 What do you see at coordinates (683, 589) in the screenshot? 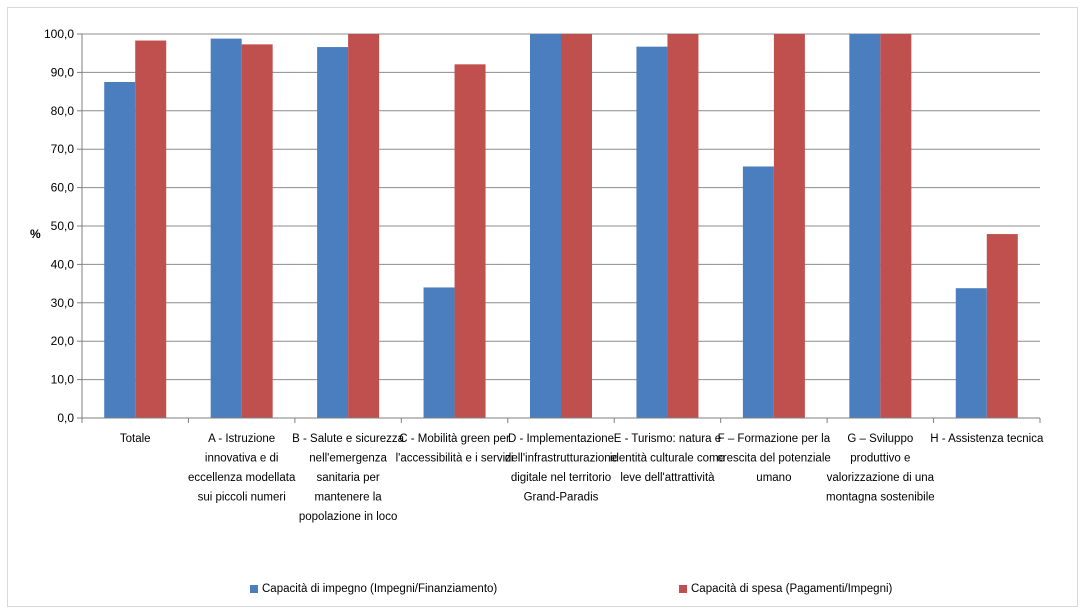
I see `legend-swatch-red` at bounding box center [683, 589].